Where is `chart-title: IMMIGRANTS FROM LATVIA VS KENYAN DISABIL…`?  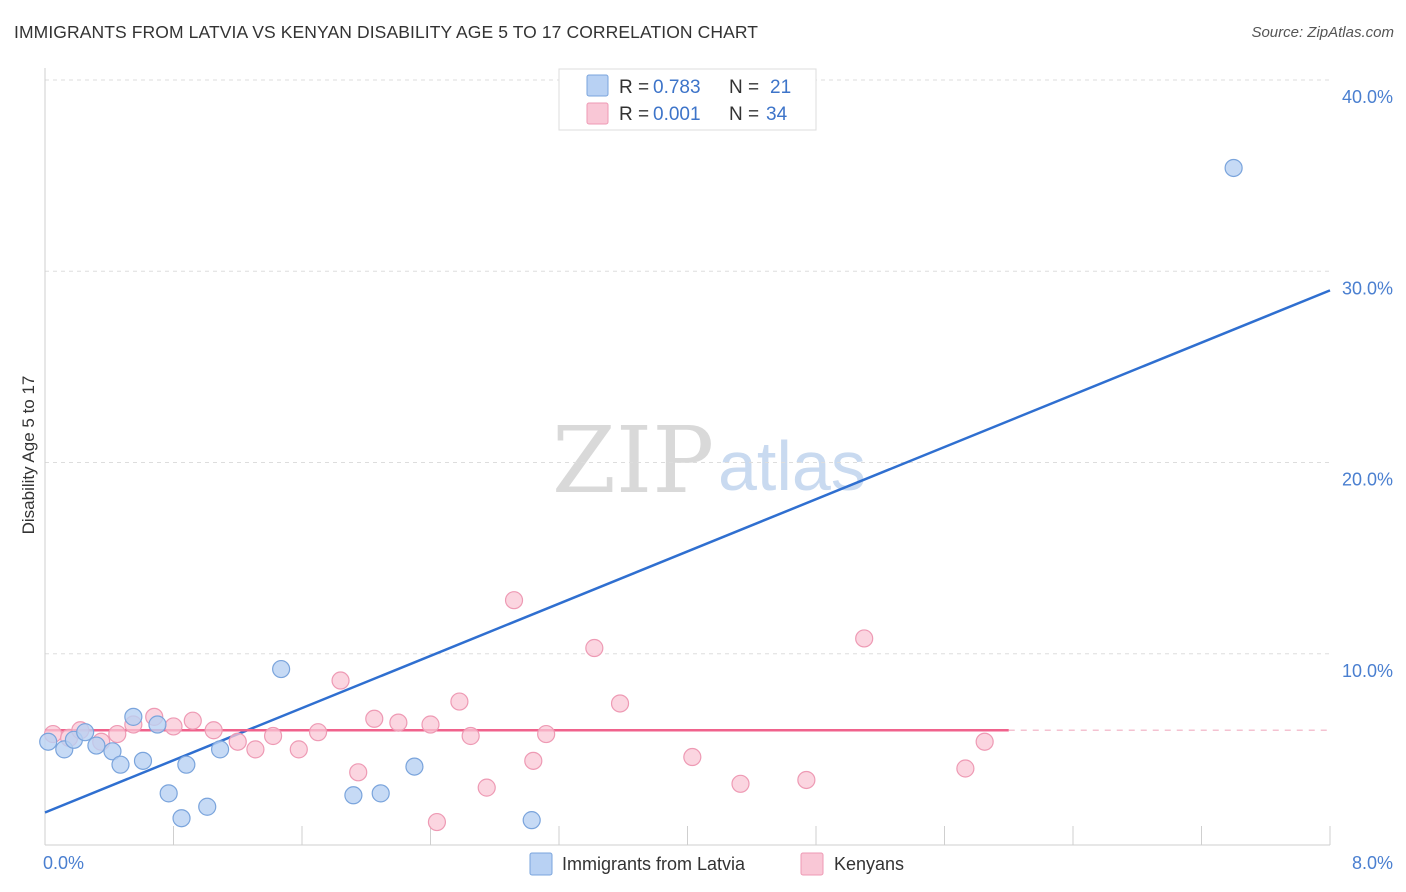 chart-title: IMMIGRANTS FROM LATVIA VS KENYAN DISABIL… is located at coordinates (386, 32).